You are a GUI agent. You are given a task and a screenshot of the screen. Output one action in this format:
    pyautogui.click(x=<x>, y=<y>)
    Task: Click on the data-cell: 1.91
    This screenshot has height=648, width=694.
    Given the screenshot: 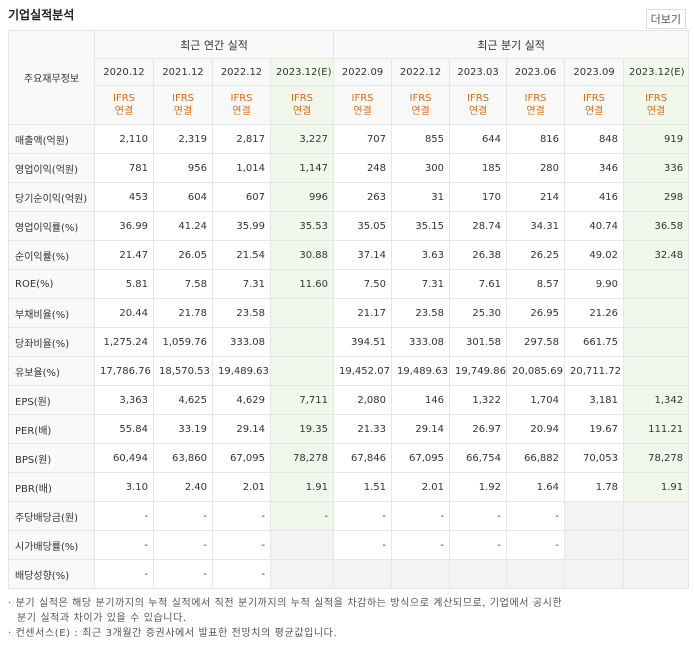 What is the action you would take?
    pyautogui.click(x=302, y=487)
    